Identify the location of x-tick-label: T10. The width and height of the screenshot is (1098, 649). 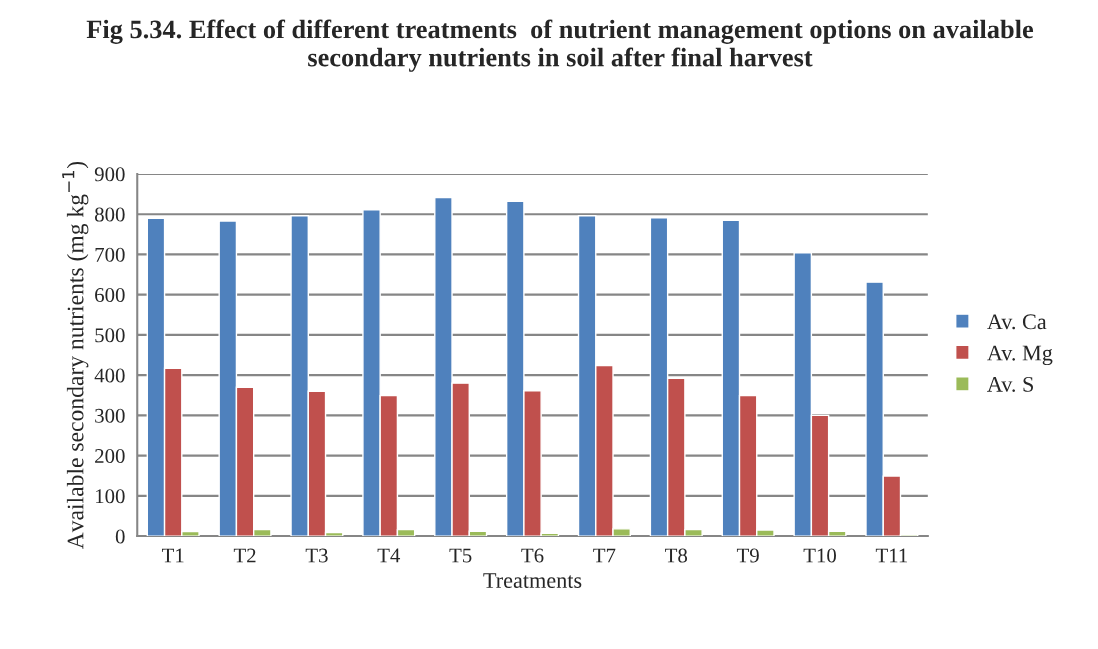
(819, 555).